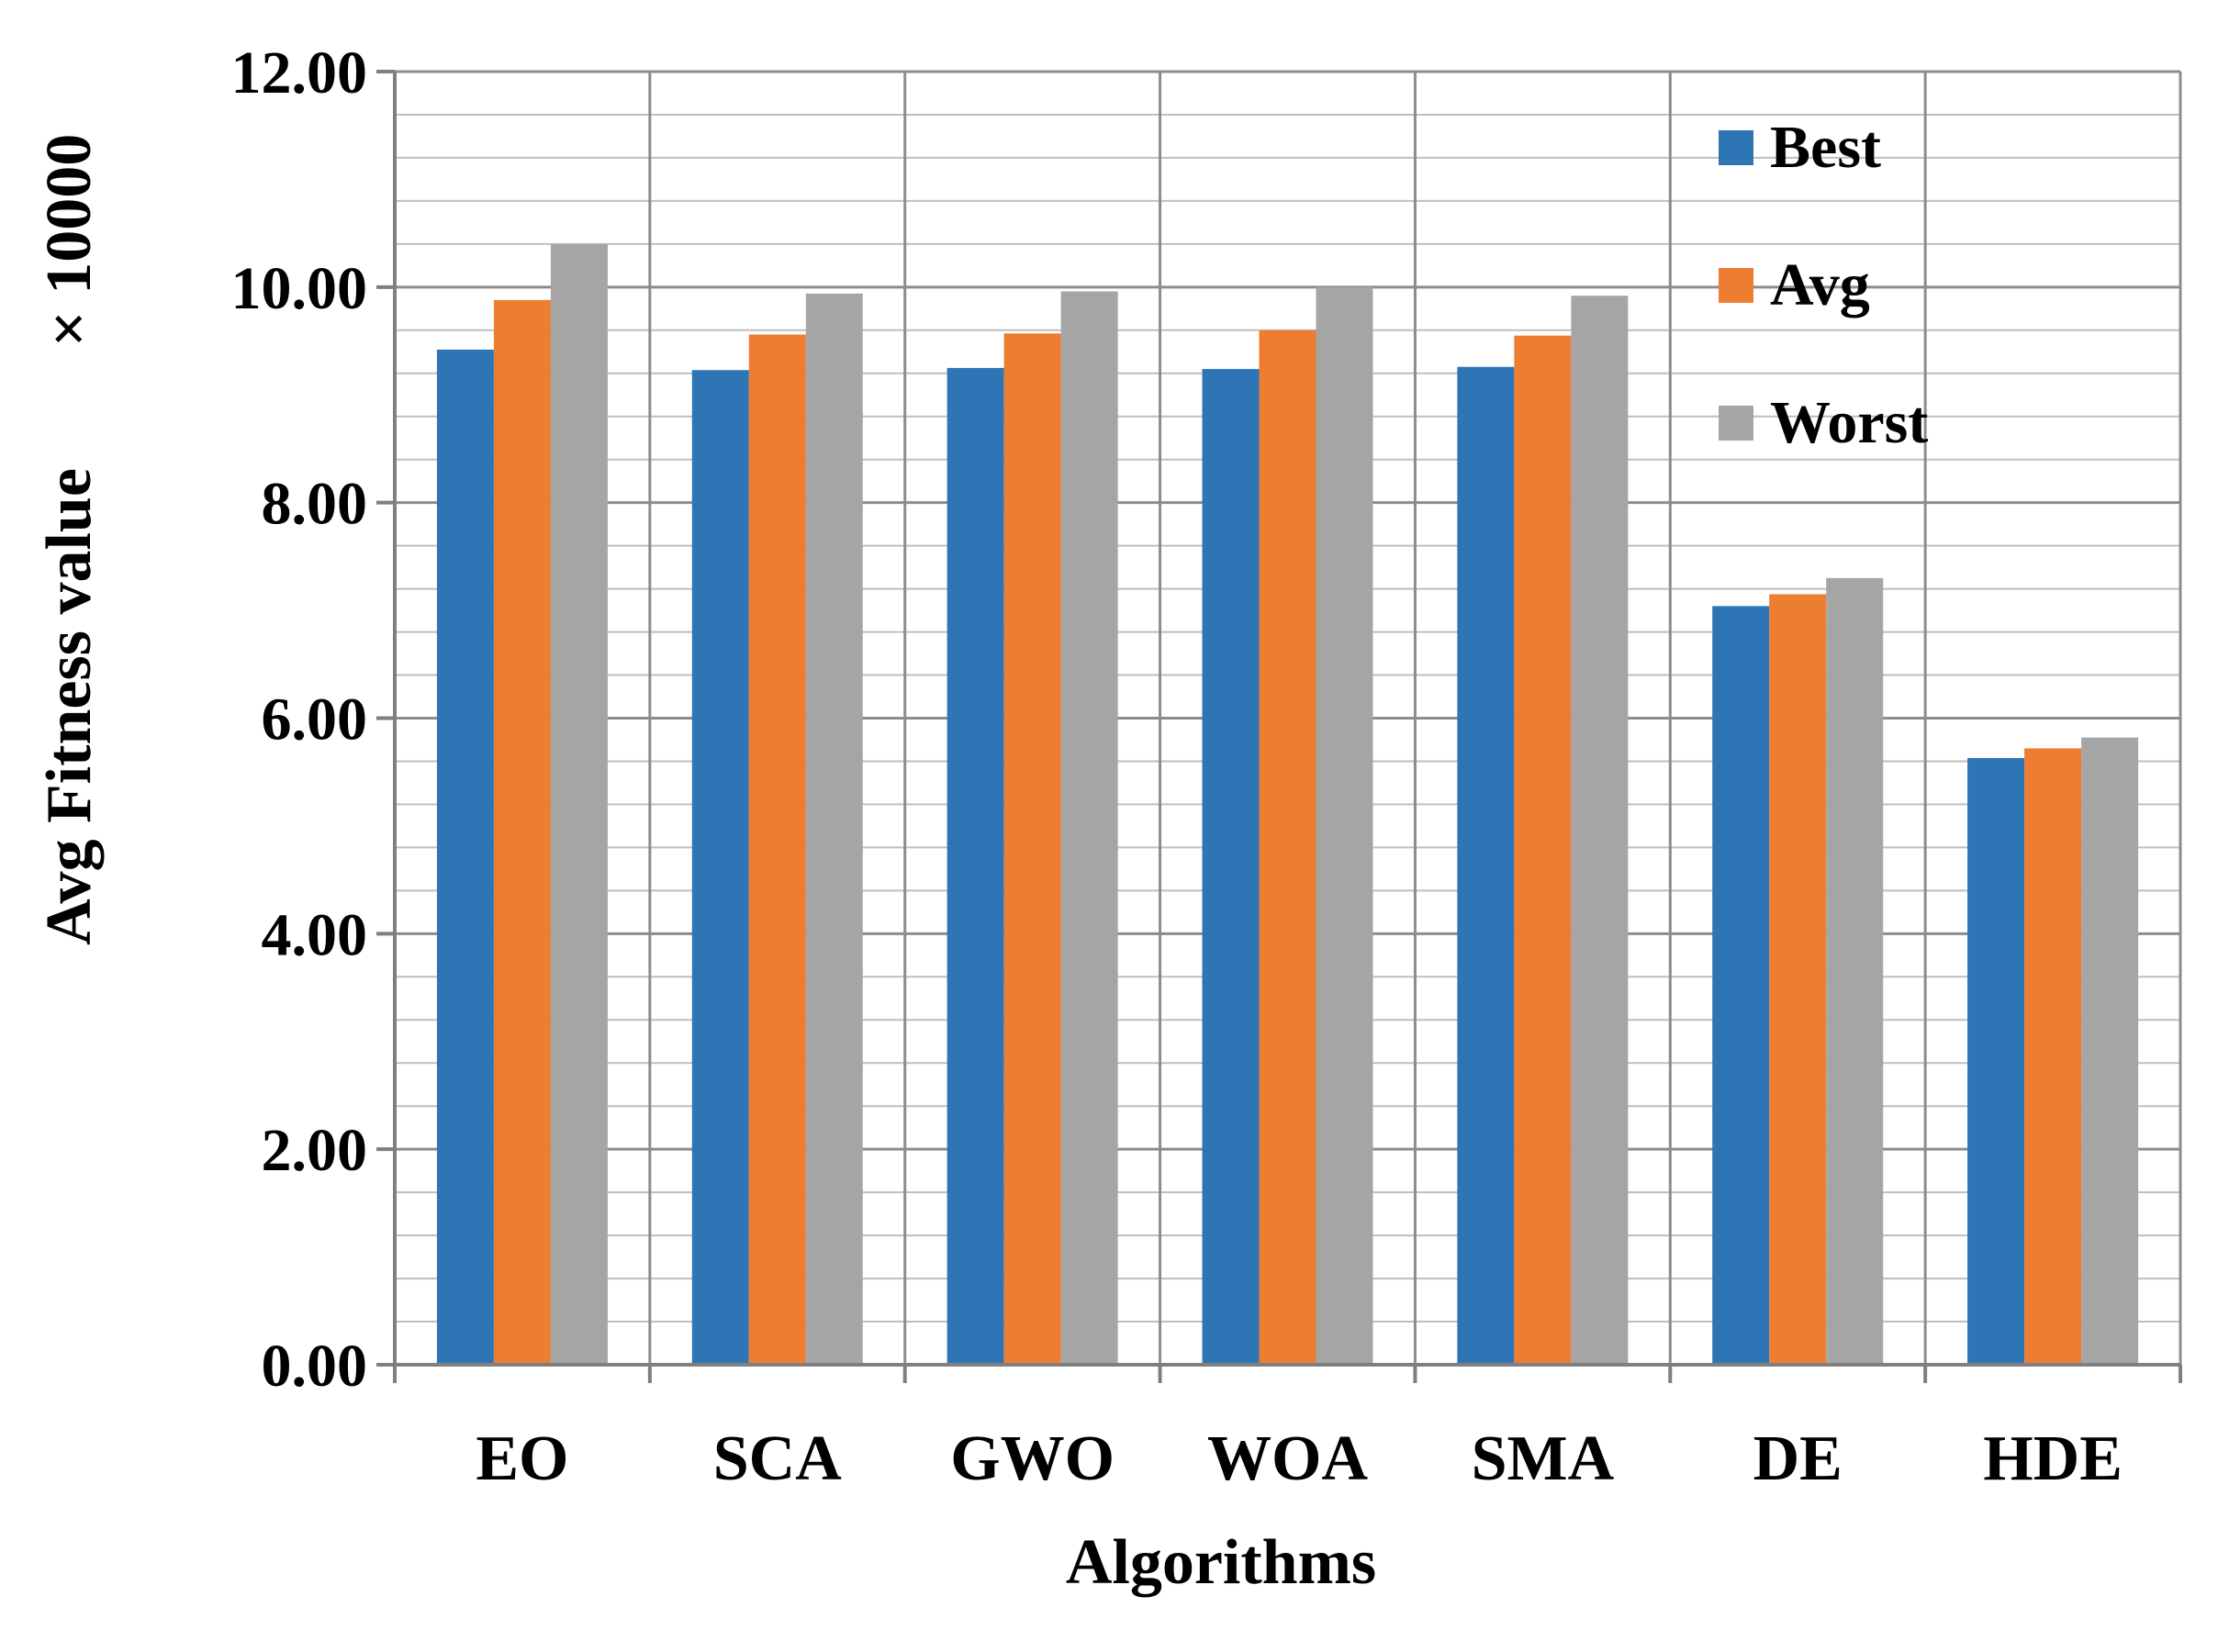  What do you see at coordinates (1855, 971) in the screenshot?
I see `bar-de-worst` at bounding box center [1855, 971].